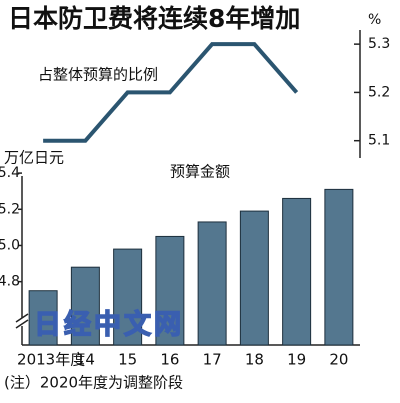 Image resolution: width=400 pixels, height=403 pixels. I want to click on y-tick-label: 4.8, so click(10, 282).